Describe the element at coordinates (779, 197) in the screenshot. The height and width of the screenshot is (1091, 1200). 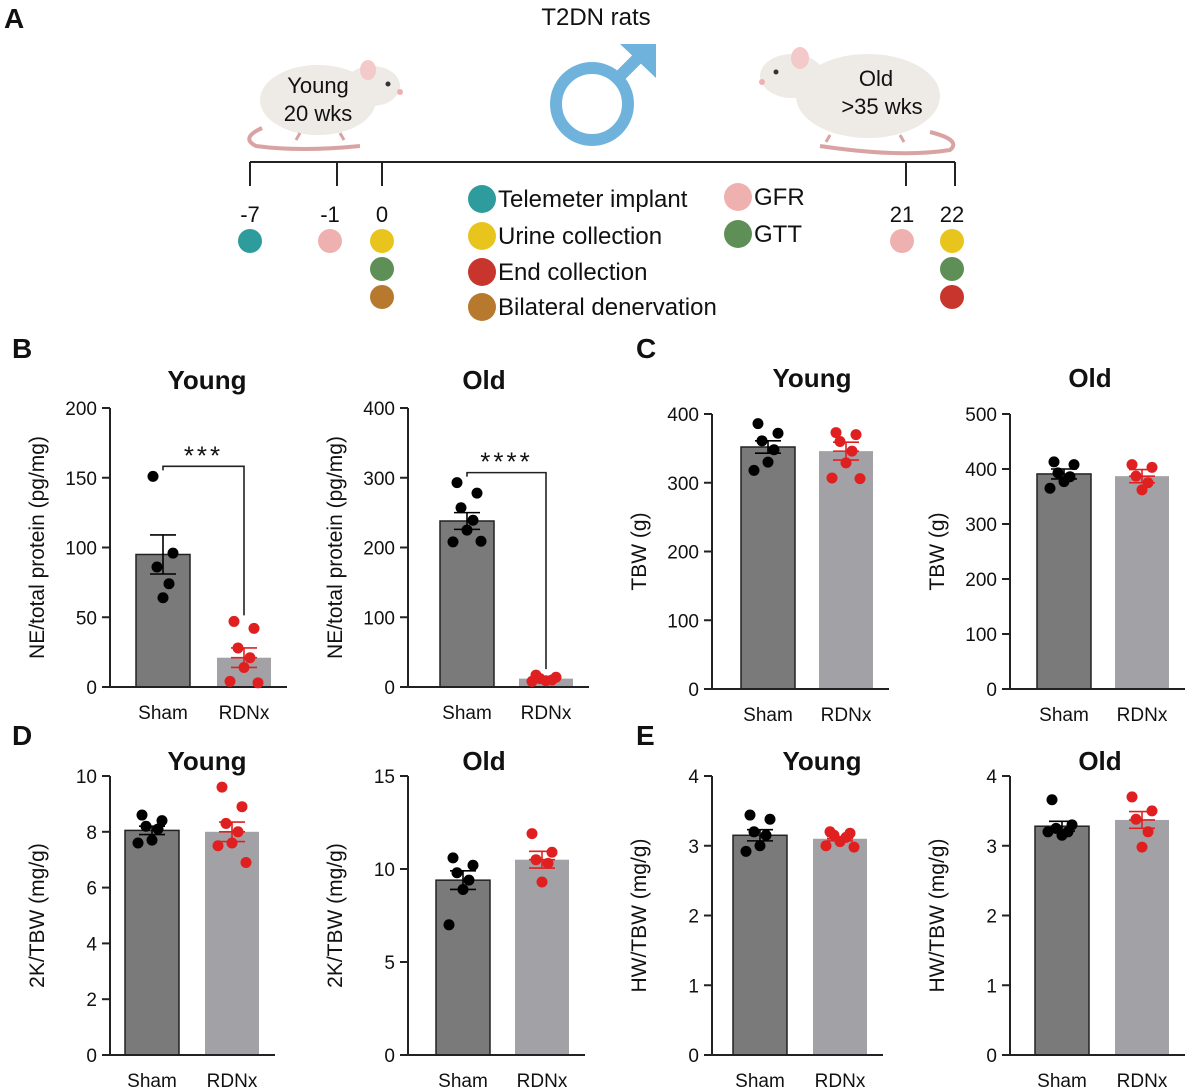
I see `legend-label: GFR` at that location.